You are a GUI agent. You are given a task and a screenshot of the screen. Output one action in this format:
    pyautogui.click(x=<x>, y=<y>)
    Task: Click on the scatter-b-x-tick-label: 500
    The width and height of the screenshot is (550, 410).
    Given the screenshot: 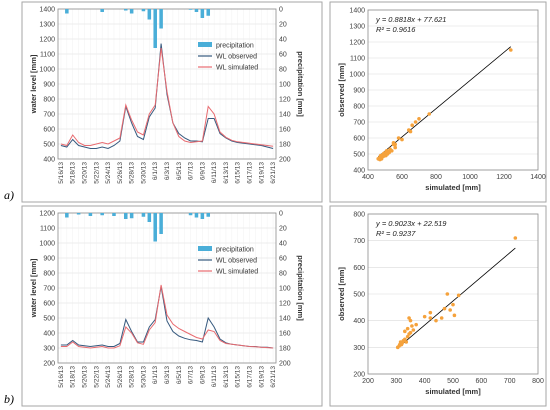 What is the action you would take?
    pyautogui.click(x=453, y=381)
    